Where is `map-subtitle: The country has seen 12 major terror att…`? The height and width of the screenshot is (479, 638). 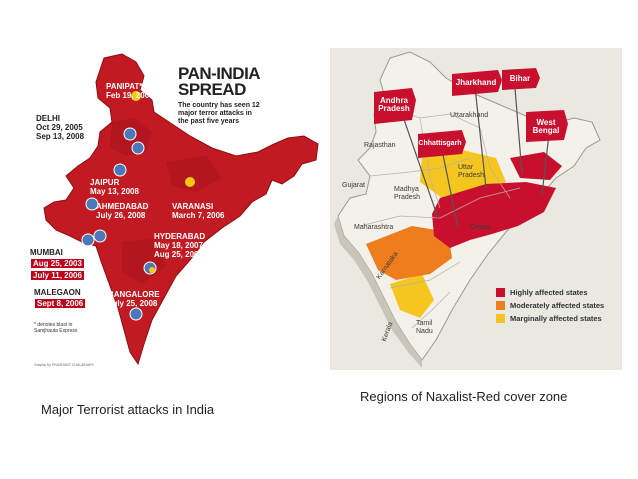
map-subtitle: The country has seen 12 major terror att… is located at coordinates (219, 113).